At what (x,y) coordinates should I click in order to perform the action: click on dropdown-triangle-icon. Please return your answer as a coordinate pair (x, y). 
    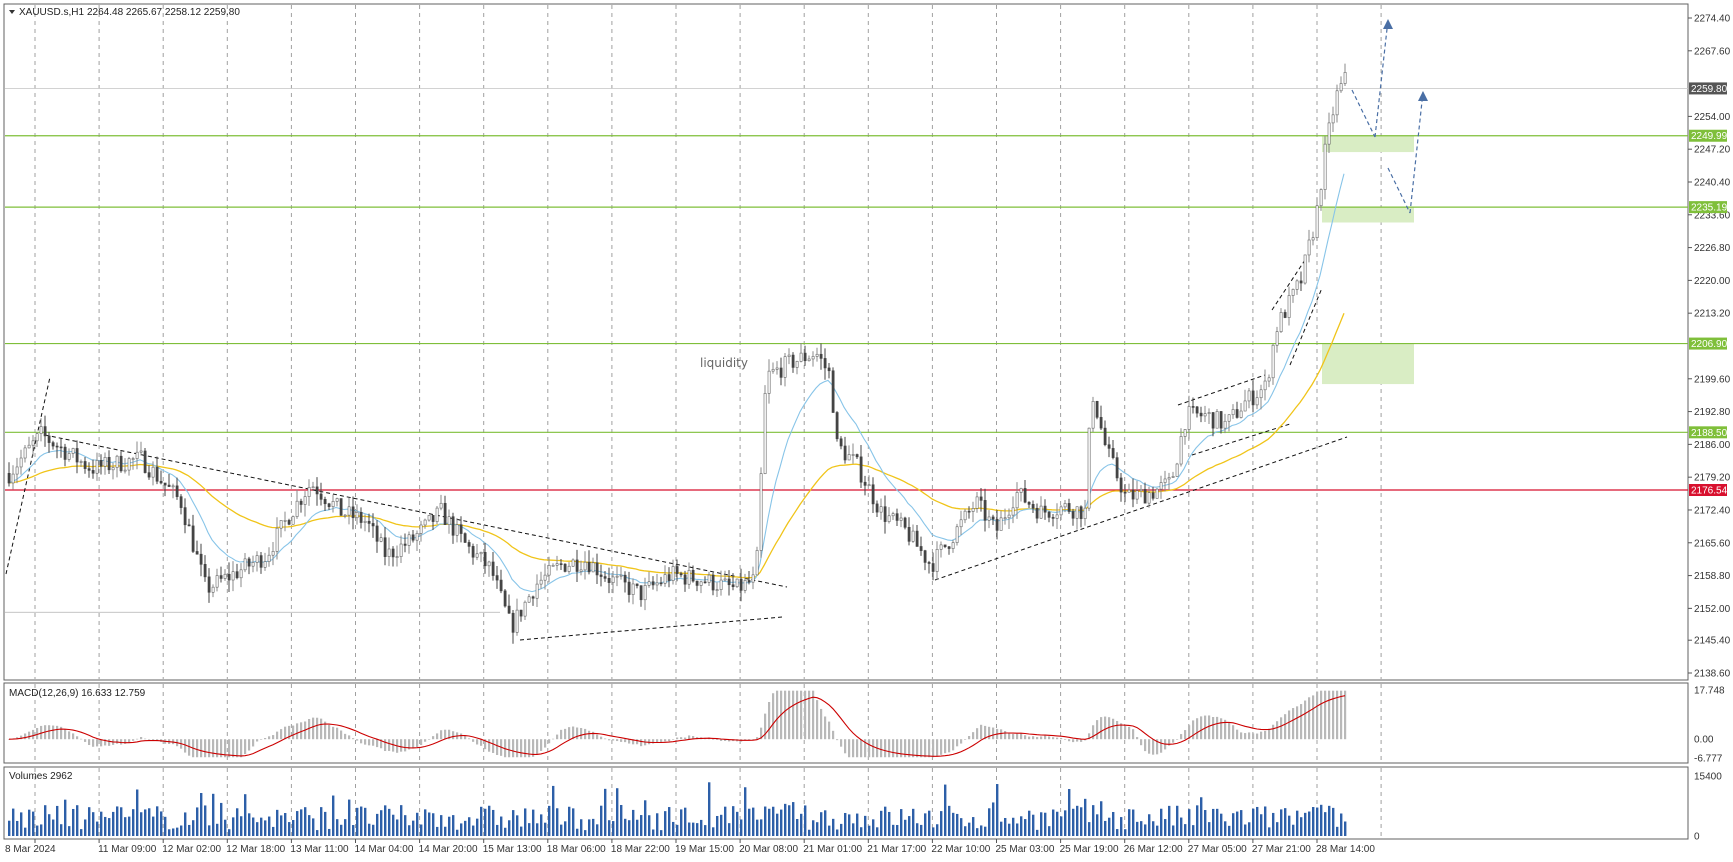
    Looking at the image, I should click on (12, 12).